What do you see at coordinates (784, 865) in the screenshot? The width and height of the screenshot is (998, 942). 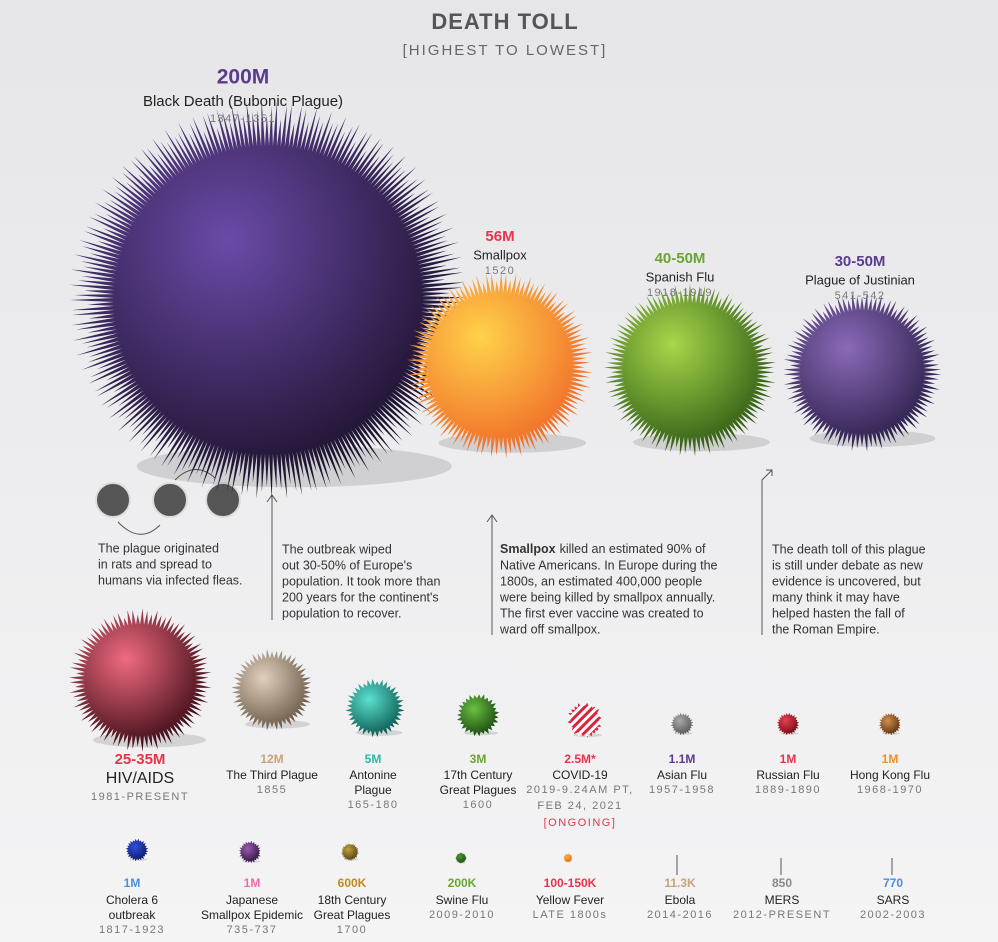 I see `tick-lines` at bounding box center [784, 865].